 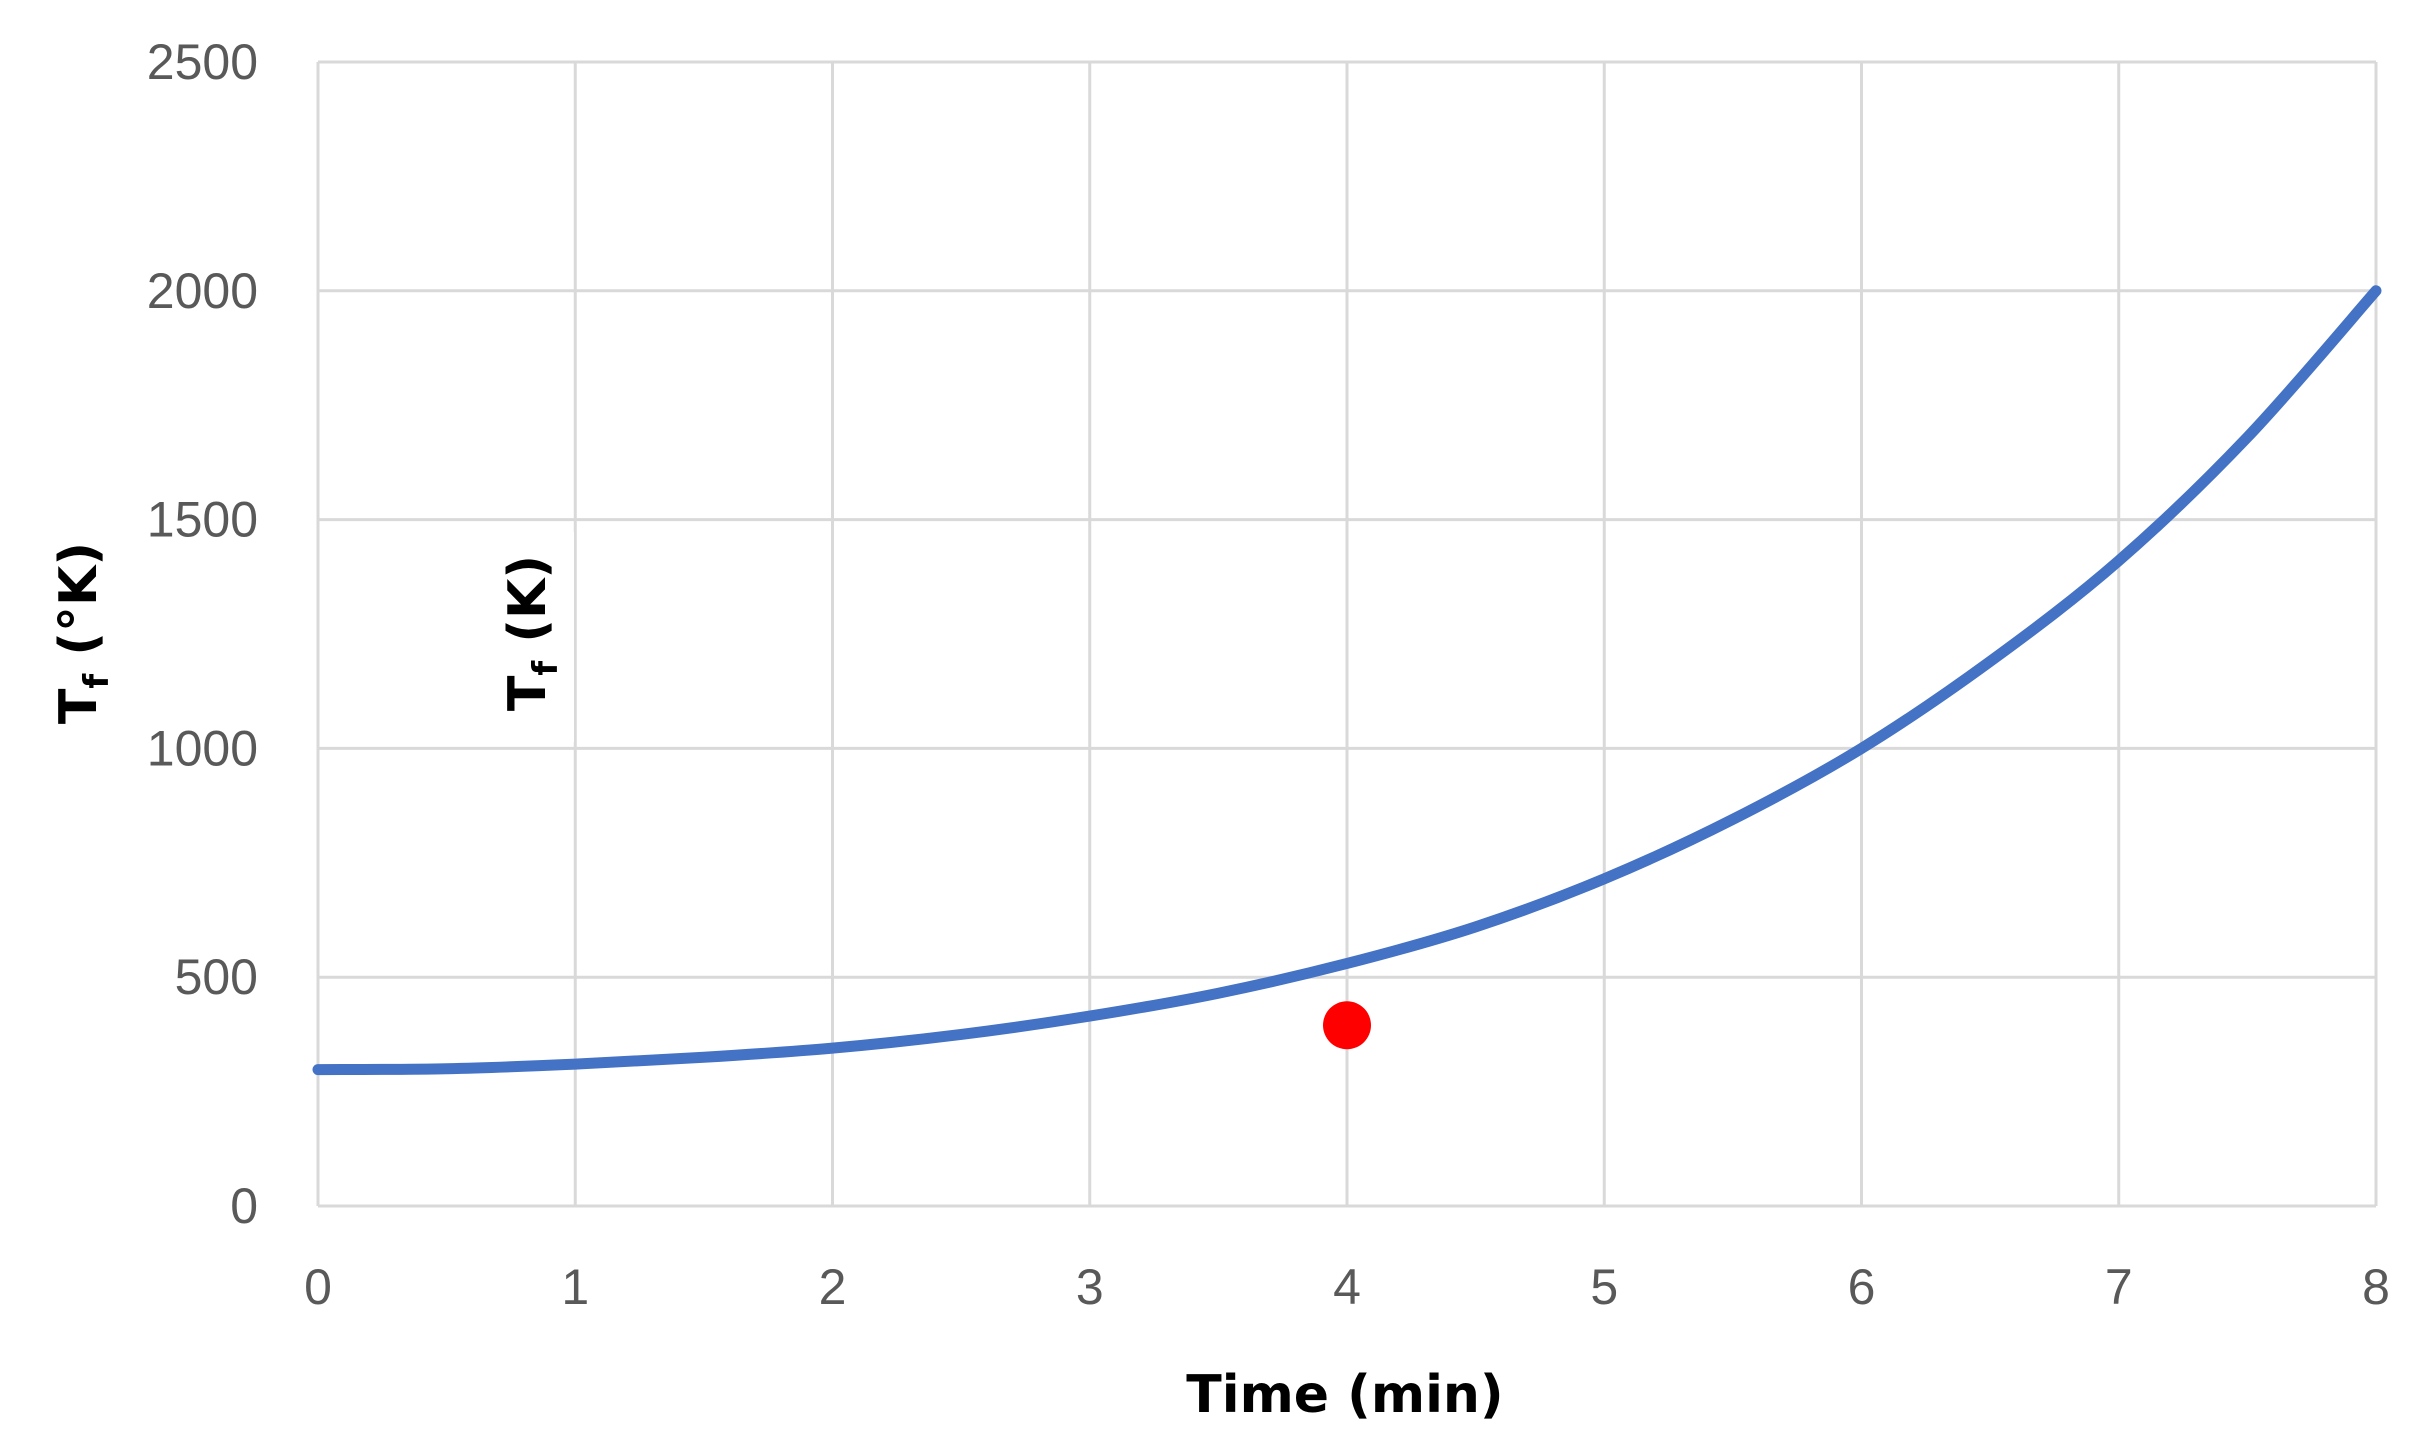 I want to click on y-tick-label: 2500, so click(x=202, y=62).